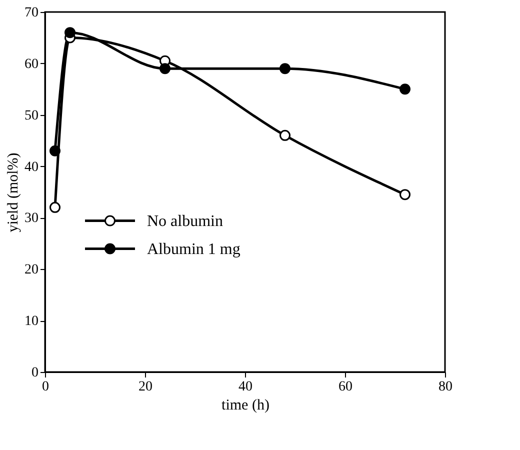  I want to click on y-tick-label: 50, so click(31, 116).